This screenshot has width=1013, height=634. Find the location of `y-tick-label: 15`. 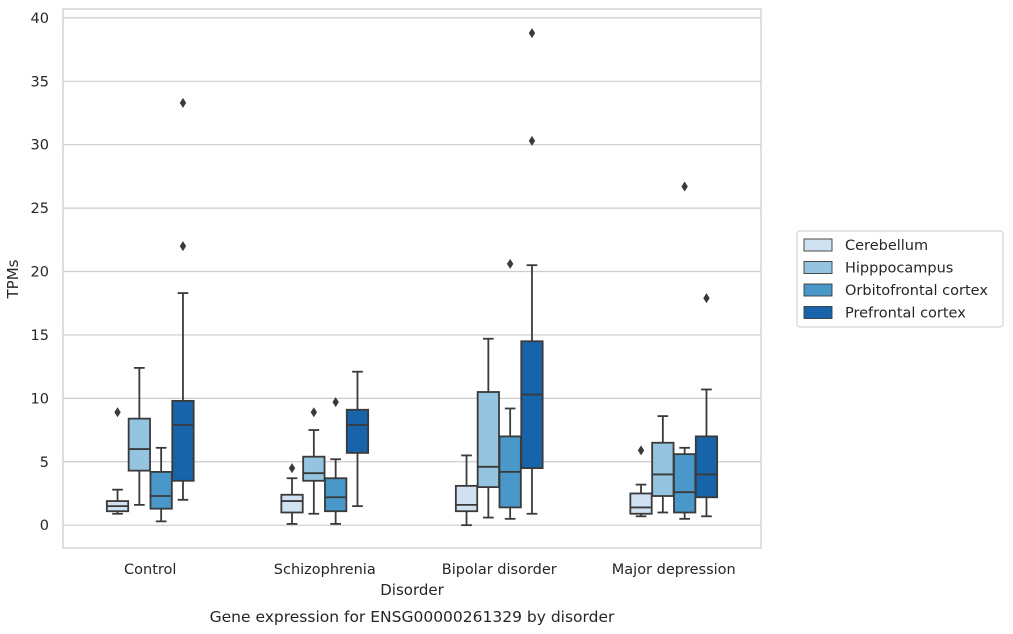

y-tick-label: 15 is located at coordinates (40, 336).